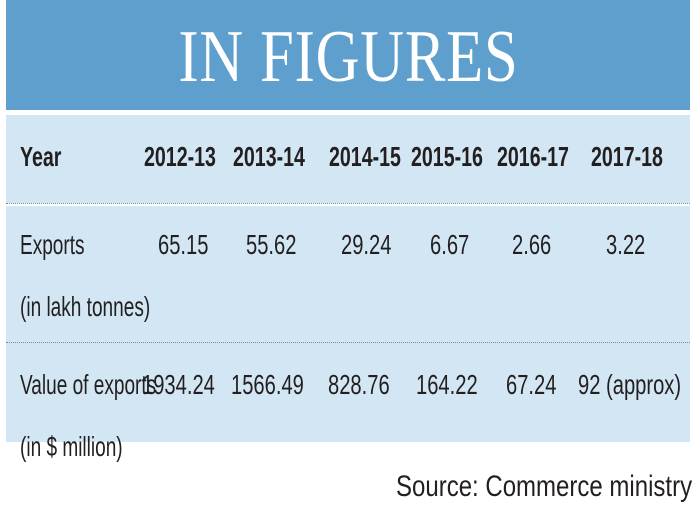  What do you see at coordinates (269, 156) in the screenshot?
I see `column-header-2013-14: 2013-14` at bounding box center [269, 156].